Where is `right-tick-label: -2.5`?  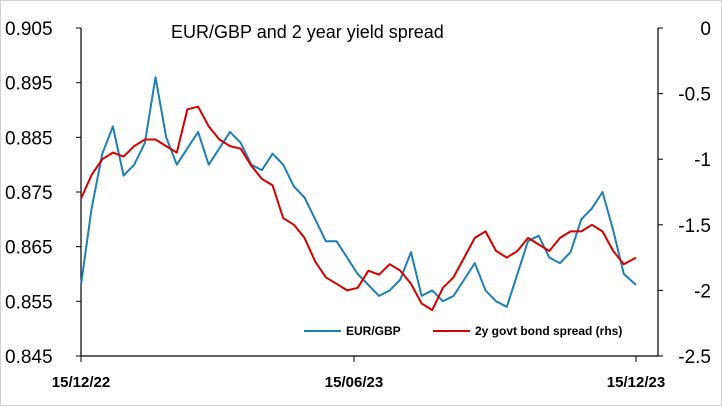
right-tick-label: -2.5 is located at coordinates (694, 357).